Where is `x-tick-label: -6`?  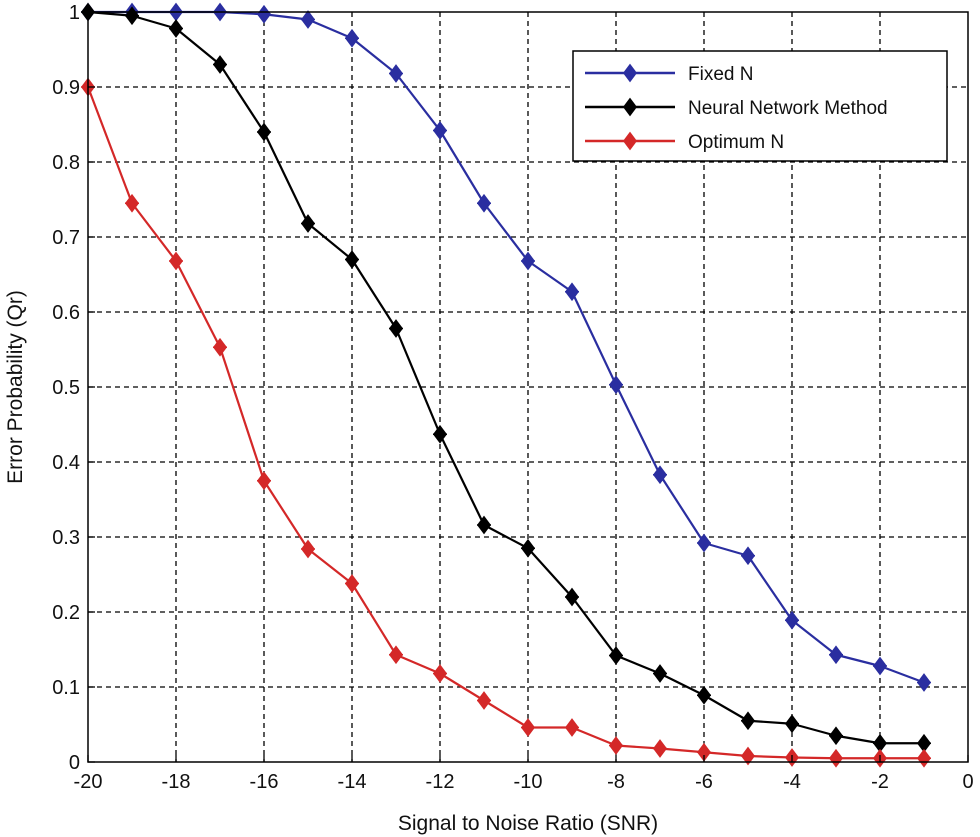
x-tick-label: -6 is located at coordinates (704, 782).